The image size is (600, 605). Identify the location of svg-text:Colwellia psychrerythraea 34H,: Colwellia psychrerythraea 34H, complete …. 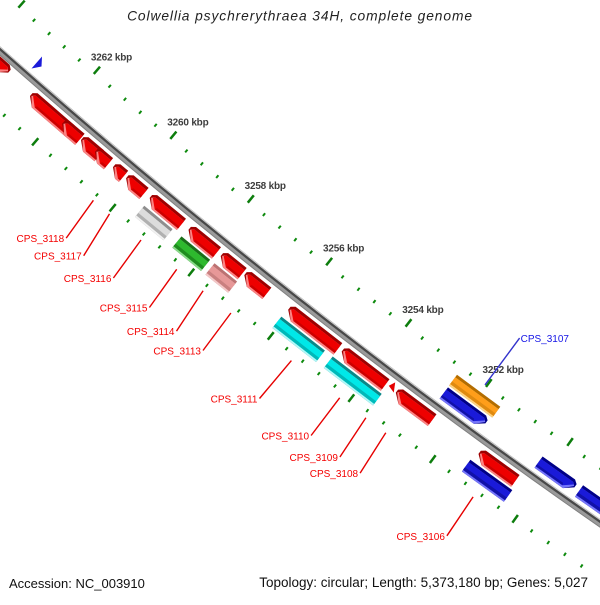
(300, 16).